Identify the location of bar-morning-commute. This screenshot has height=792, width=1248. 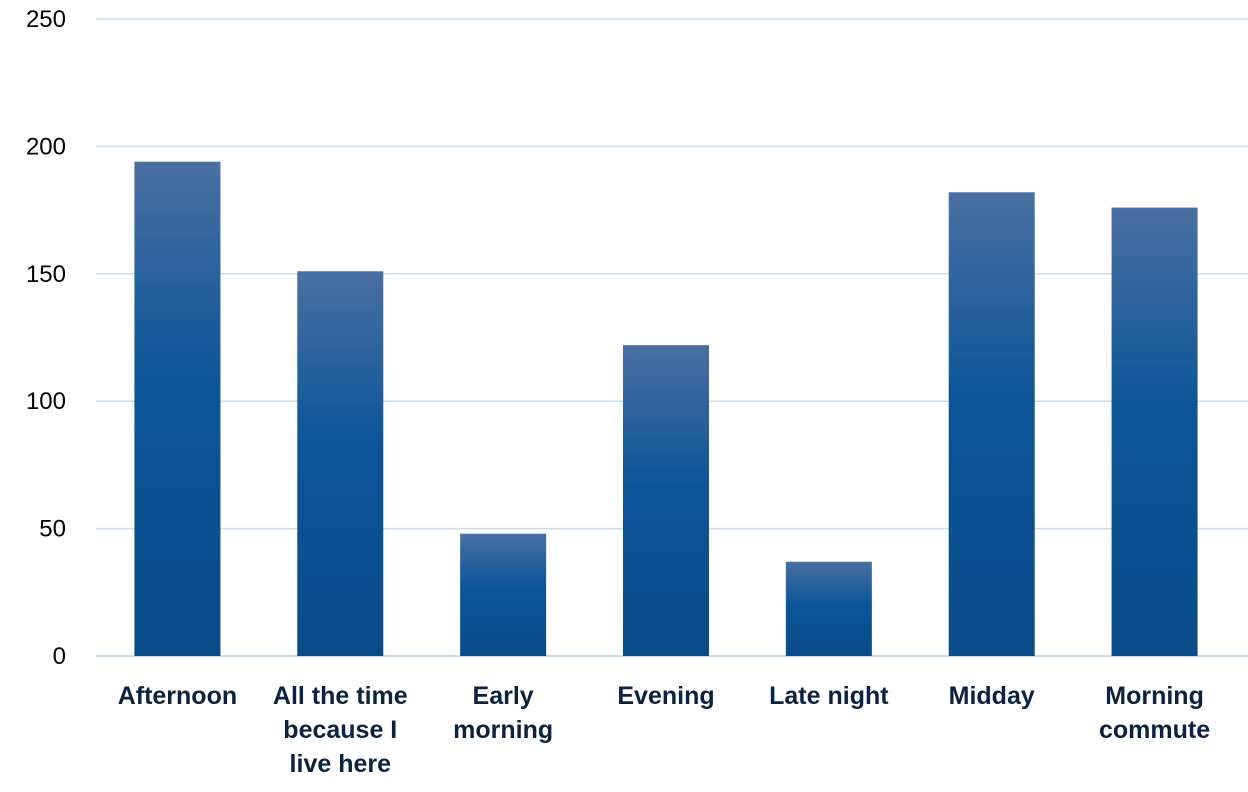
(1154, 431).